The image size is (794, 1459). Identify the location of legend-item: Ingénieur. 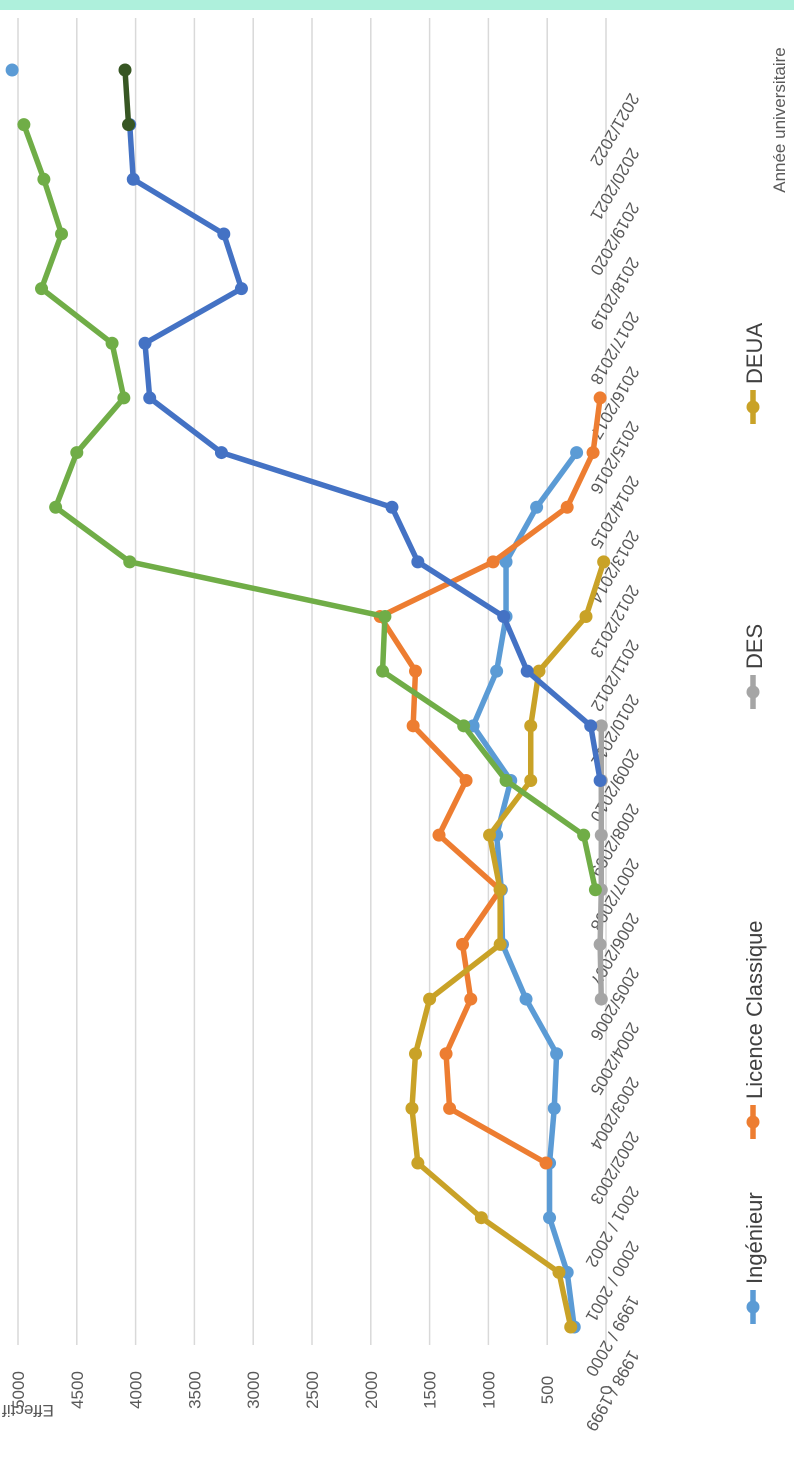
(754, 1258).